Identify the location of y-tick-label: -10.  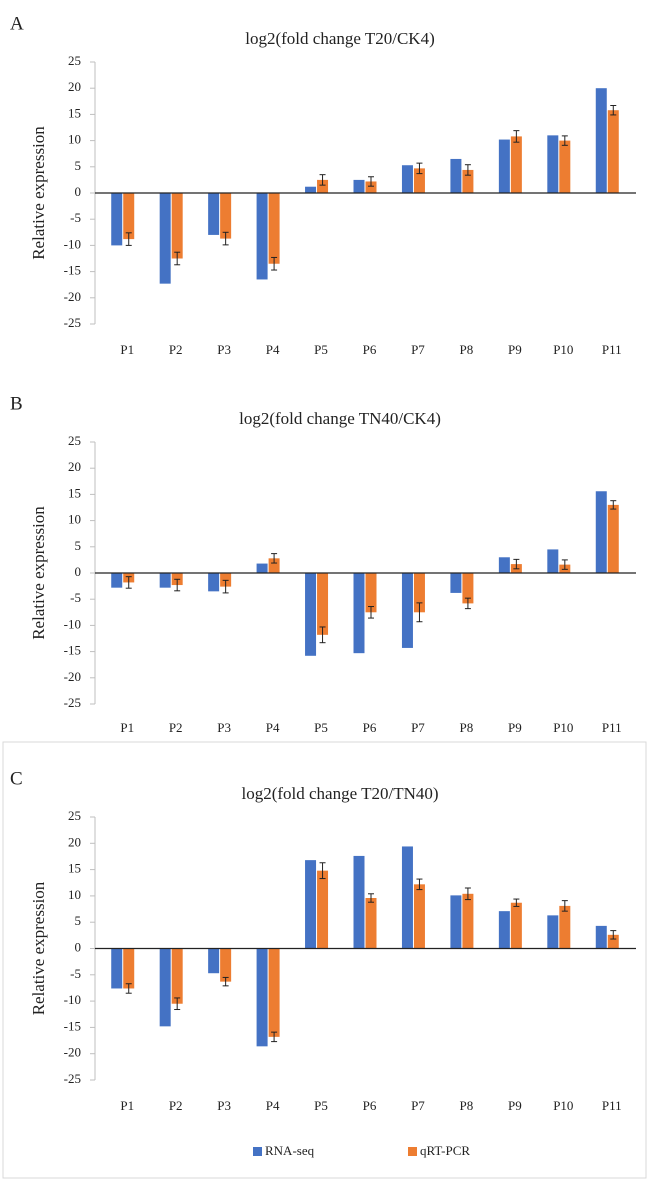
(72, 243).